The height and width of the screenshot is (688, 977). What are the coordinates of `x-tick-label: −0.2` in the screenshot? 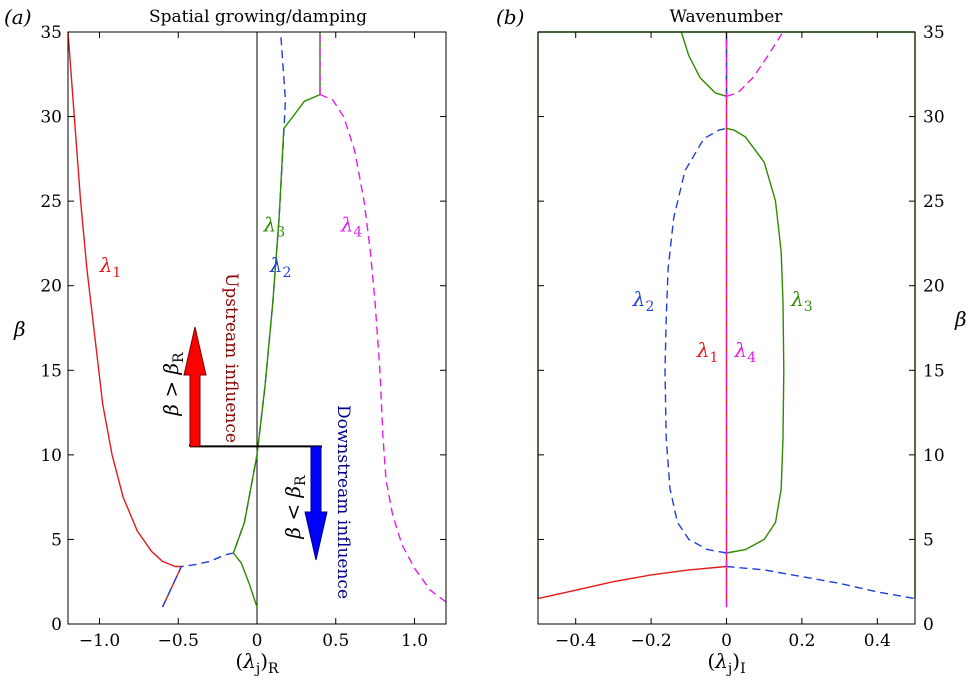 It's located at (650, 641).